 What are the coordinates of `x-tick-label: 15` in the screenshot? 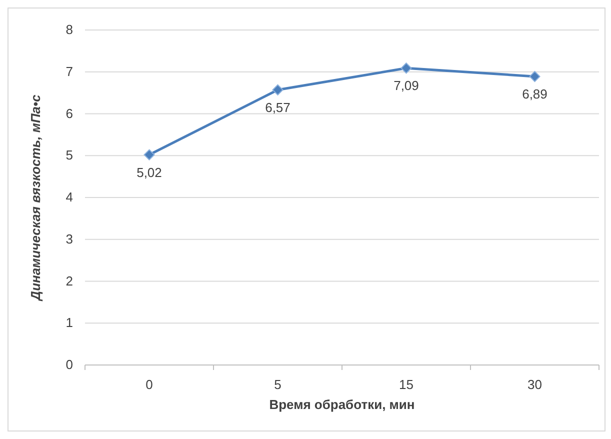 It's located at (406, 384).